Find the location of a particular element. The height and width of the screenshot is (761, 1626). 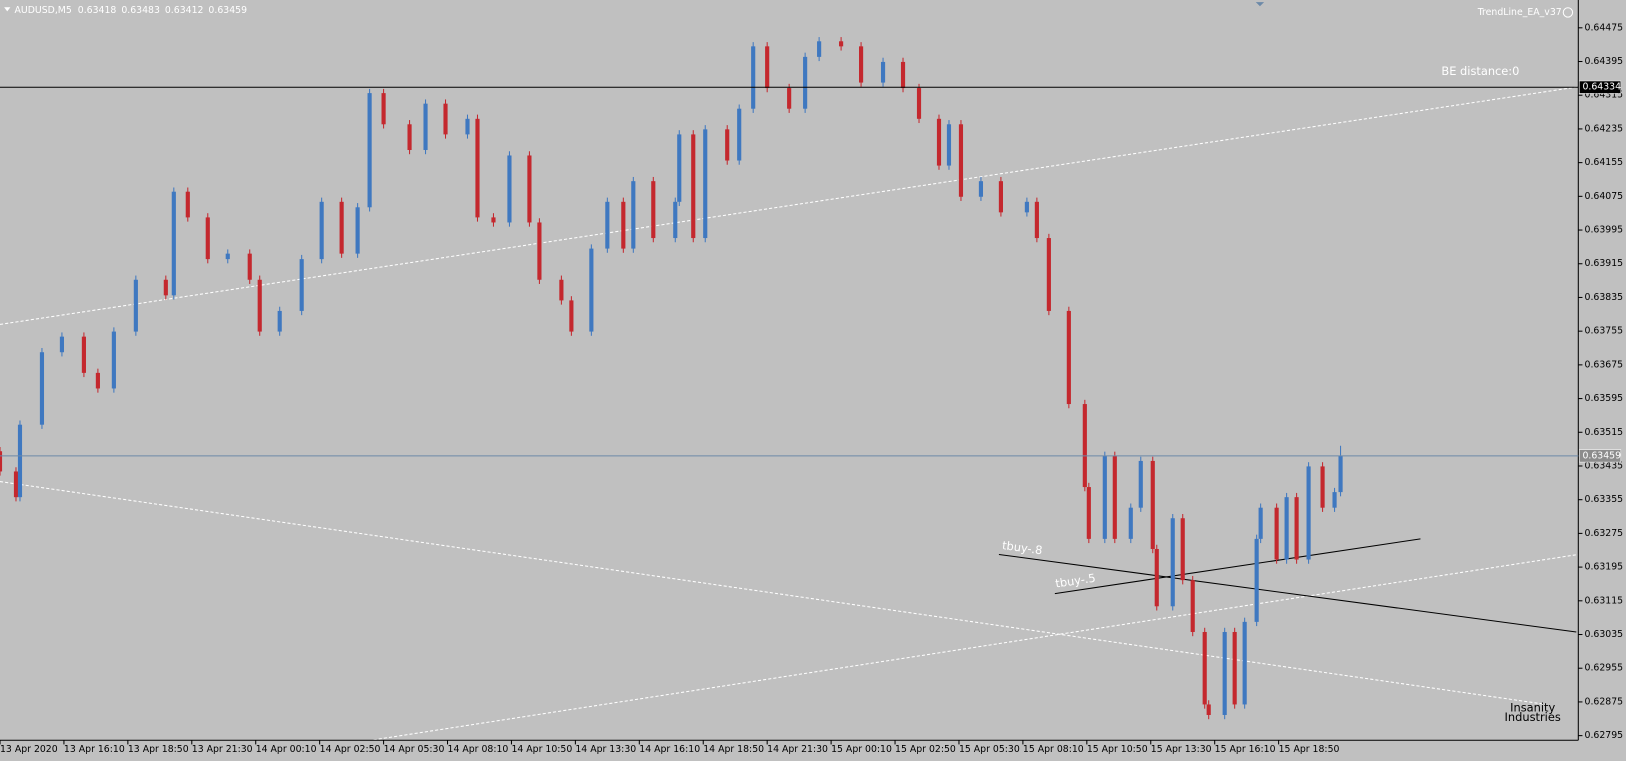

x-tick-label: 13 Apr 16:10 is located at coordinates (94, 749).